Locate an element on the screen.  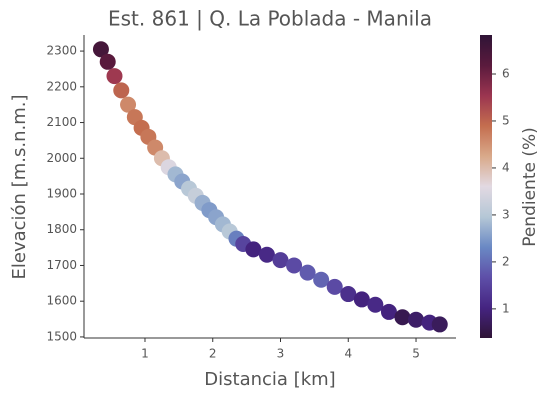
y-axis-label: Elevación [m.s.n.m.] is located at coordinates (19, 187).